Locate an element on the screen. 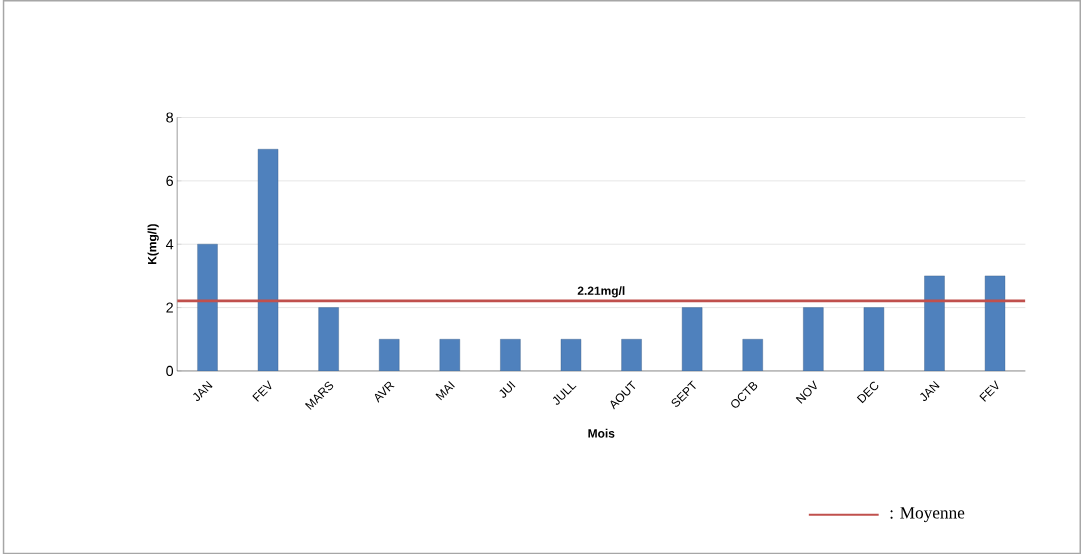  y-axis-title: K(mg/l) is located at coordinates (153, 244).